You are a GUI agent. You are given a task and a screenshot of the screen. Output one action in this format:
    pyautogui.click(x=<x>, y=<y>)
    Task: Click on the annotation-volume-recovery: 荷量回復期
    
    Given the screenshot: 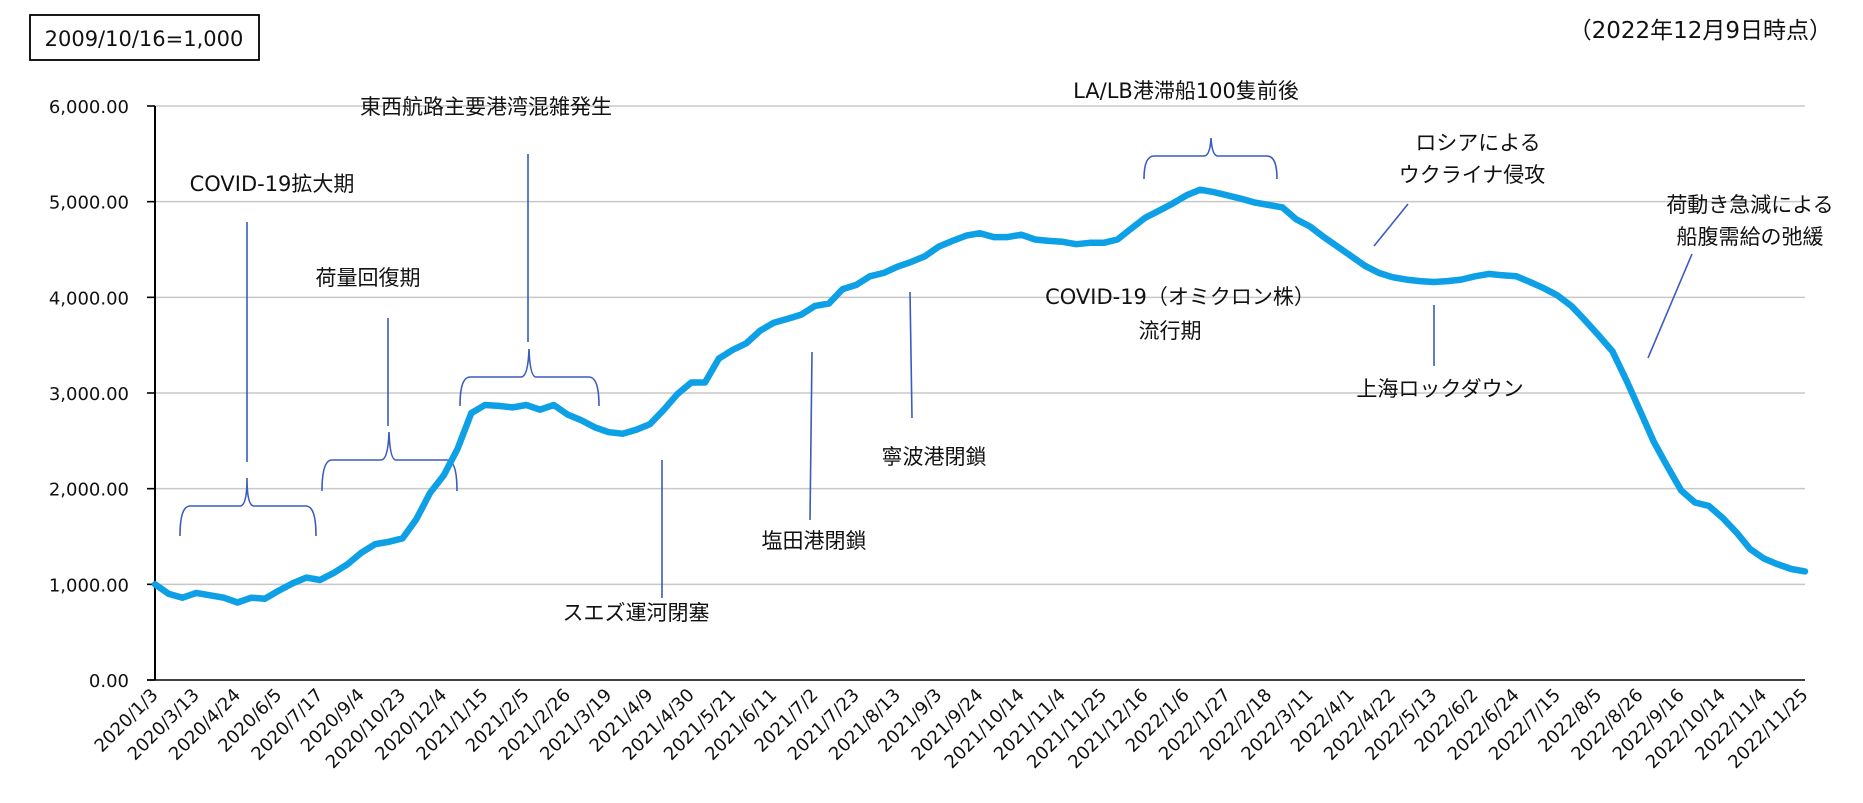 What is the action you would take?
    pyautogui.click(x=368, y=278)
    